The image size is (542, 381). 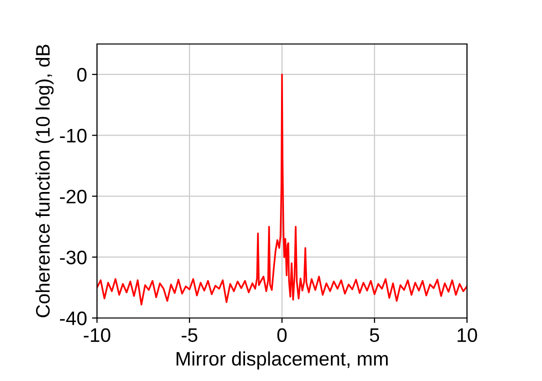 What do you see at coordinates (190, 335) in the screenshot?
I see `x-tick-label: -5` at bounding box center [190, 335].